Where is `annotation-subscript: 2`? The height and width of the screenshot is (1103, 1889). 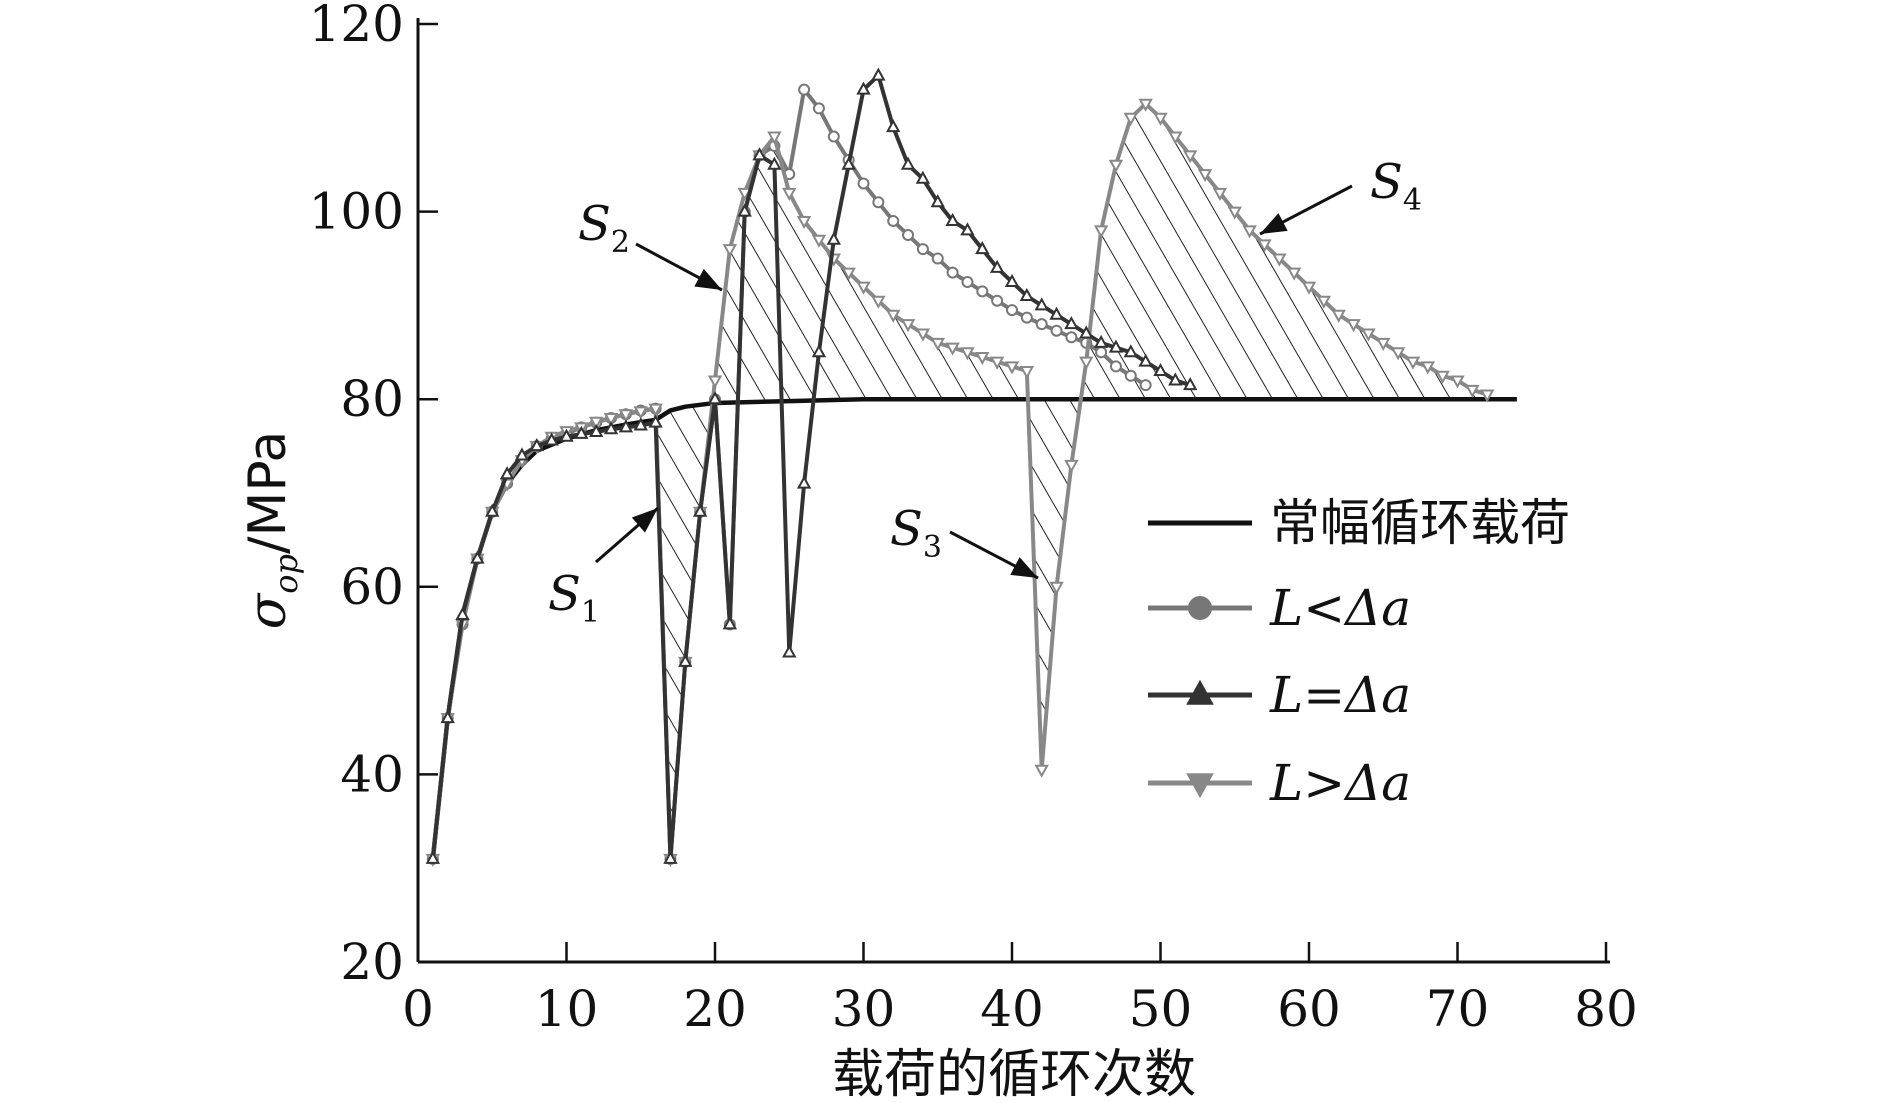 annotation-subscript: 2 is located at coordinates (620, 242).